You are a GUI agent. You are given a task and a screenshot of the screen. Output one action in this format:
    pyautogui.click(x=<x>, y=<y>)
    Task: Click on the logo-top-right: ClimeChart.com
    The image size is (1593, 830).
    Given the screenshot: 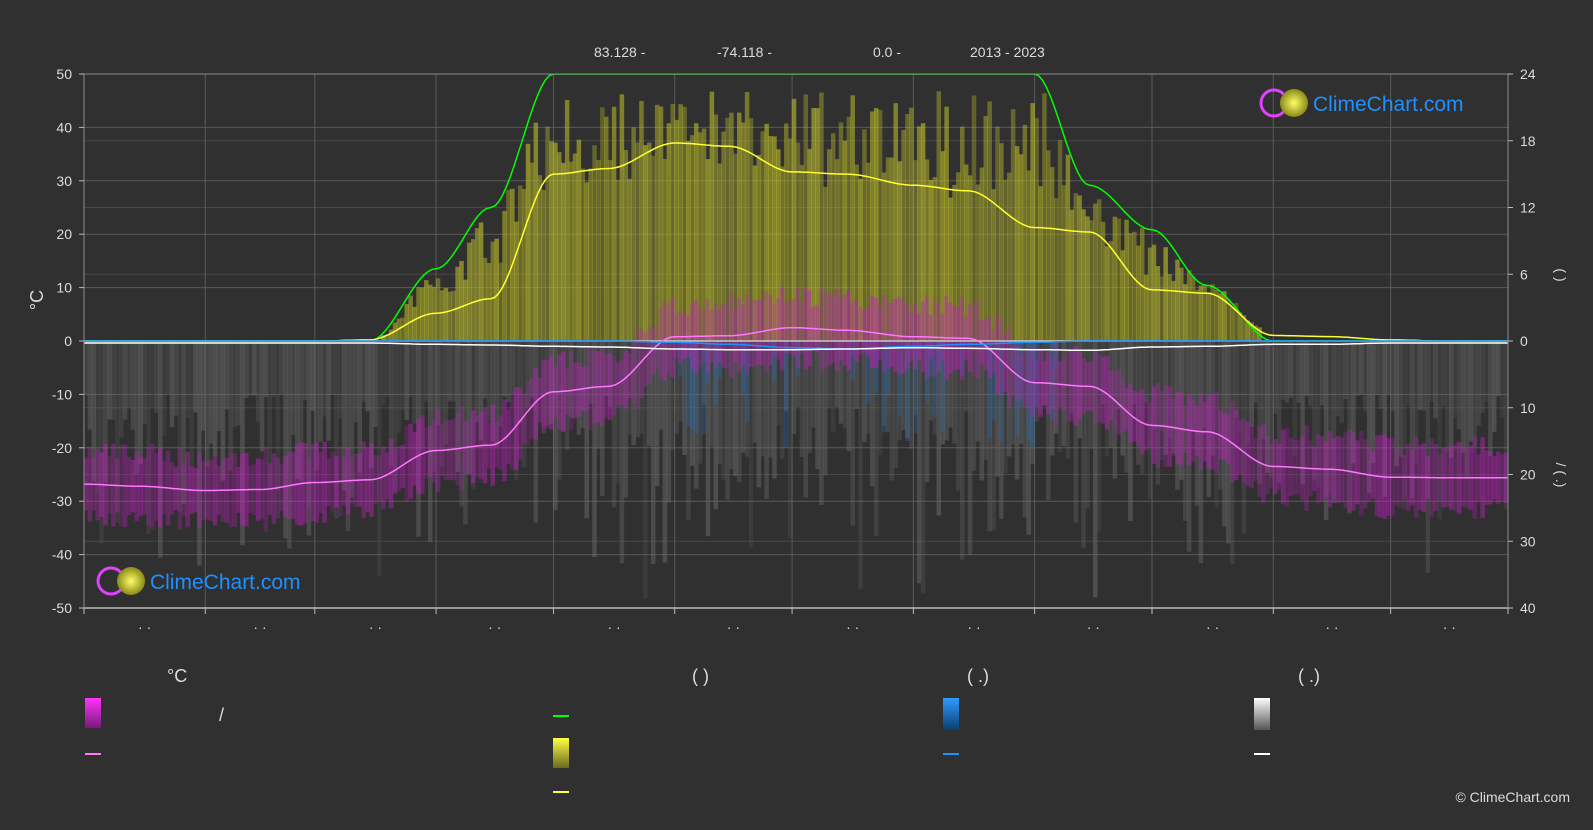 What is the action you would take?
    pyautogui.click(x=1361, y=103)
    